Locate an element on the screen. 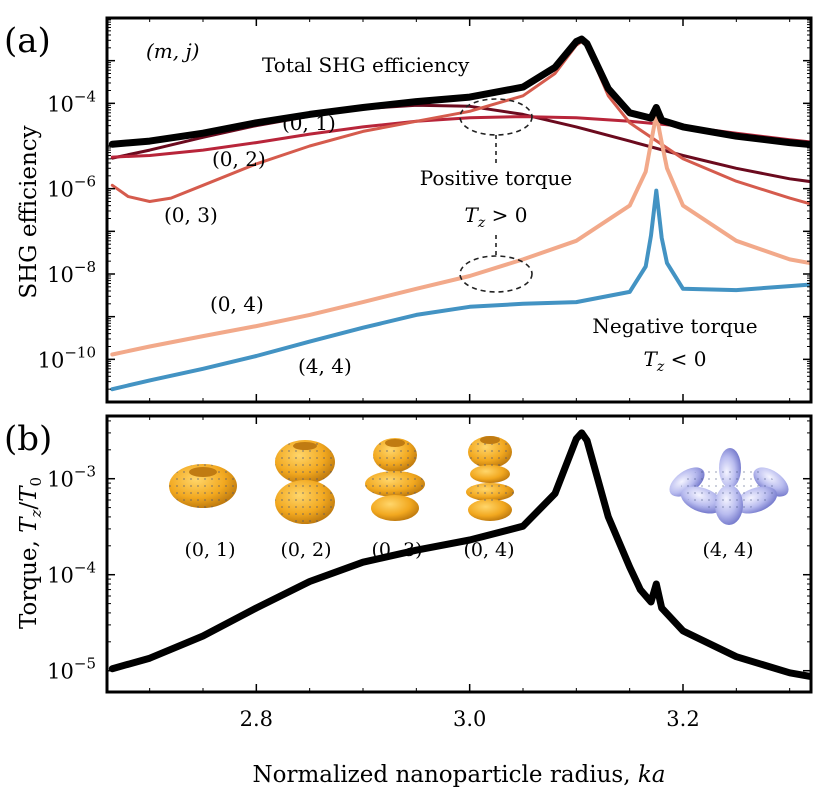 This screenshot has width=829, height=804. ytick-label-a-1: 10⁻⁶ is located at coordinates (71, 187).